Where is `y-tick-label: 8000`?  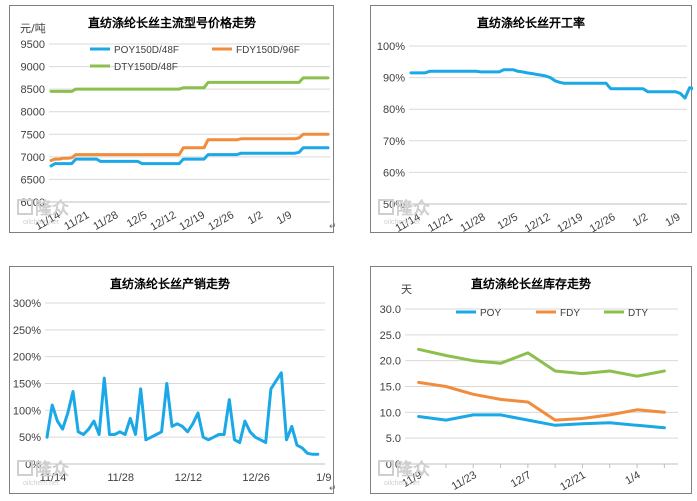
y-tick-label: 8000 is located at coordinates (33, 113).